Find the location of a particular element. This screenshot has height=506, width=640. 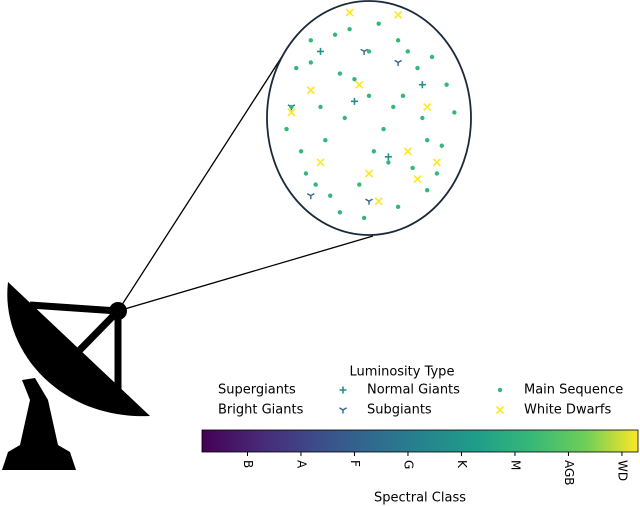

legend-label: Supergiants is located at coordinates (257, 390).